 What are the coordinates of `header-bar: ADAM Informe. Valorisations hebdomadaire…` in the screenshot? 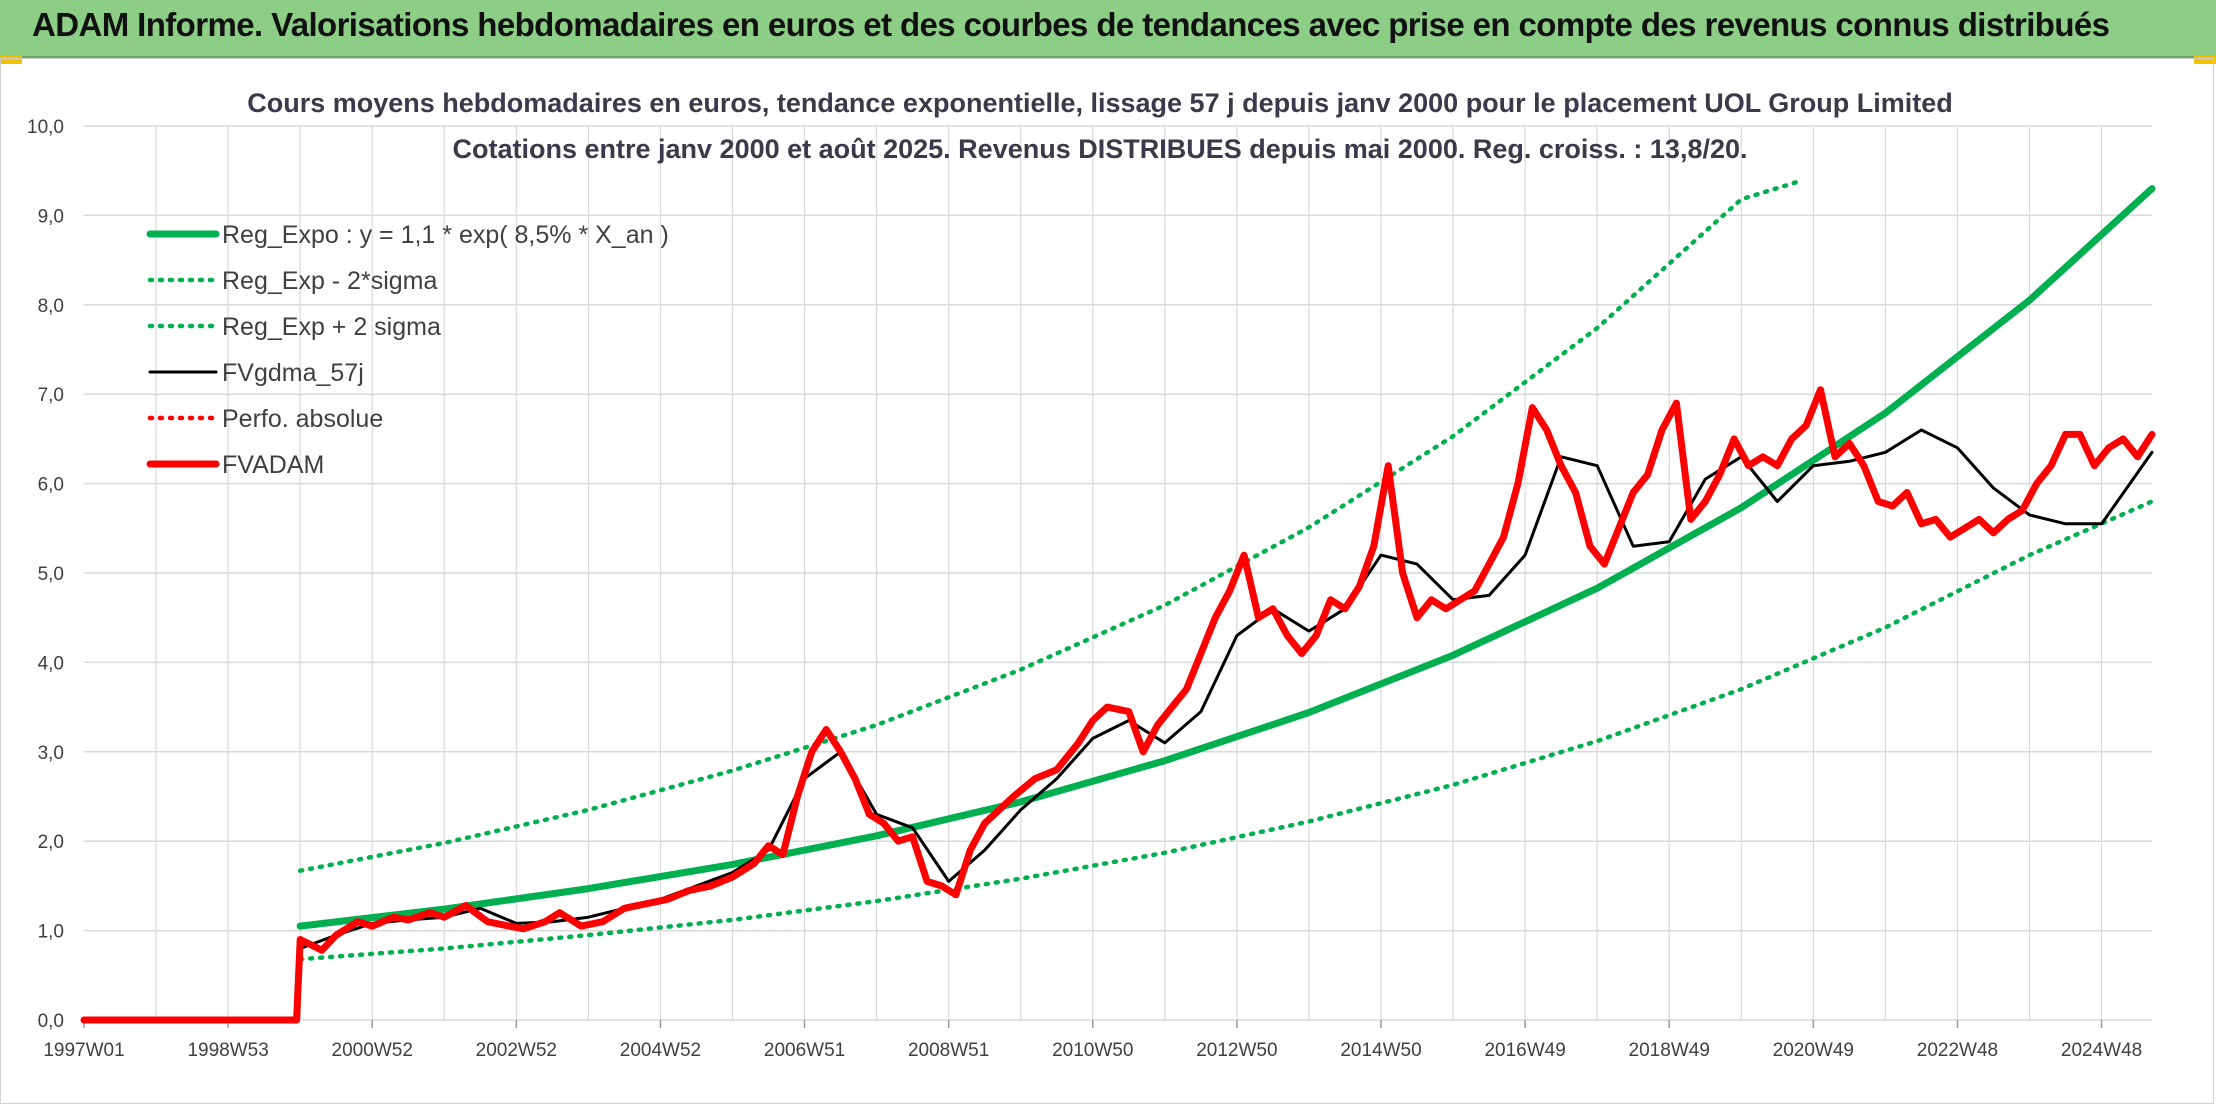 It's located at (1108, 29).